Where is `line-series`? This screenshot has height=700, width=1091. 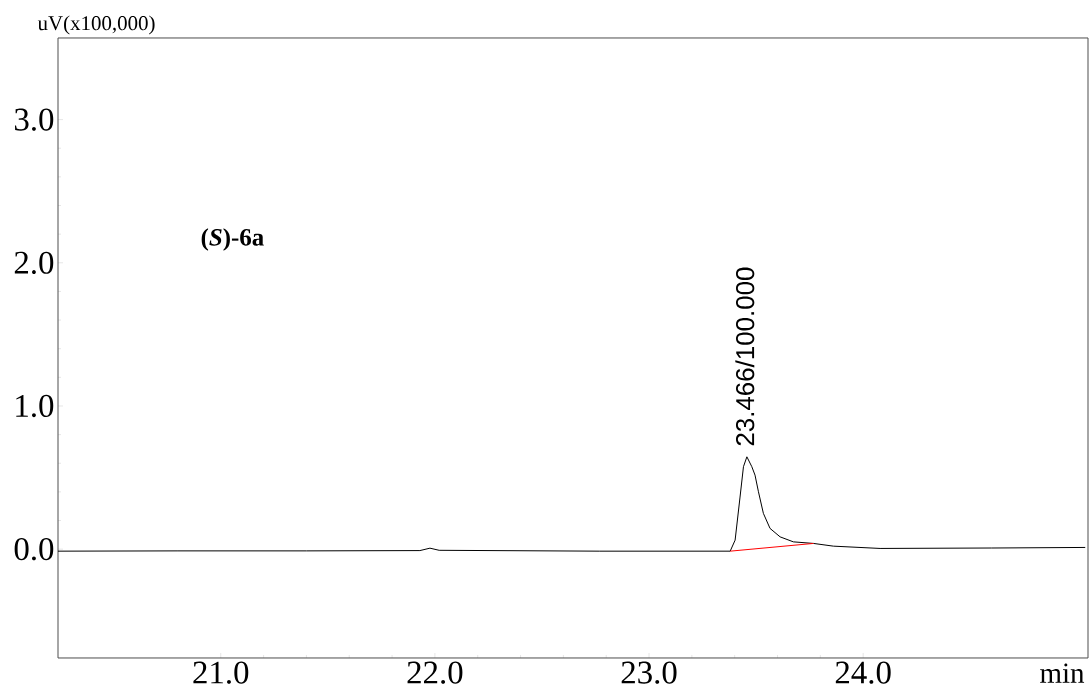
line-series is located at coordinates (572, 504).